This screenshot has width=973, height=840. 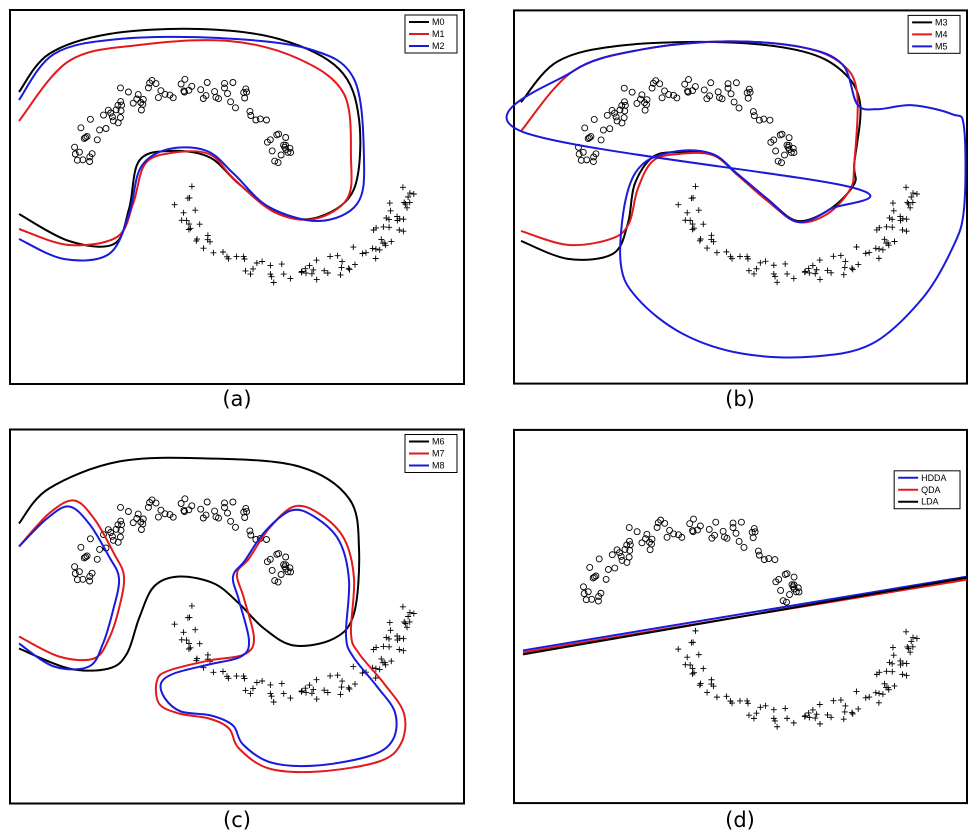 What do you see at coordinates (278, 638) in the screenshot?
I see `boundary-M8-right` at bounding box center [278, 638].